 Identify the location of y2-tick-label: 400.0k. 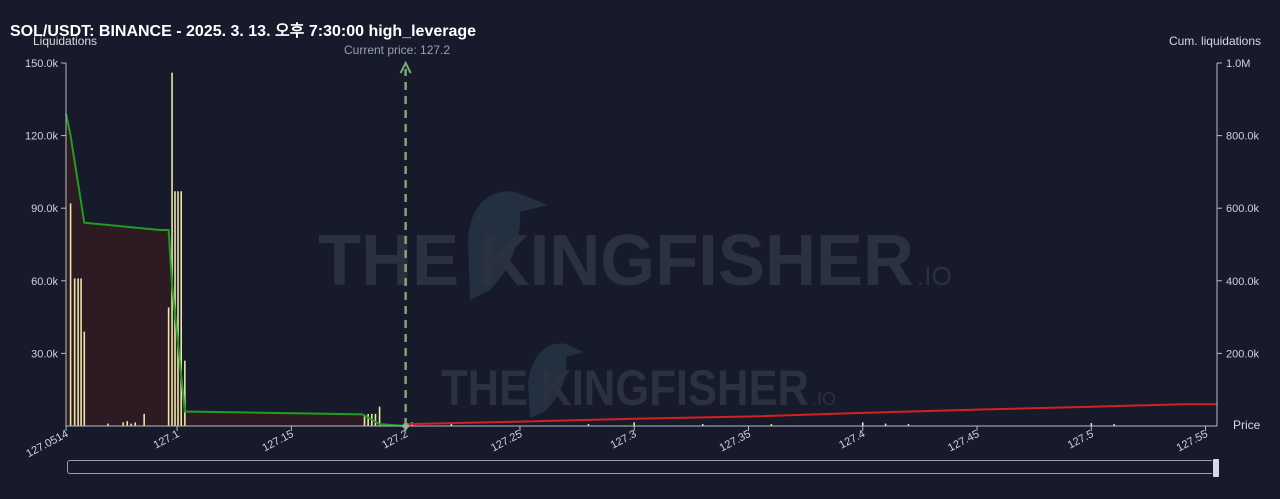
(1243, 282).